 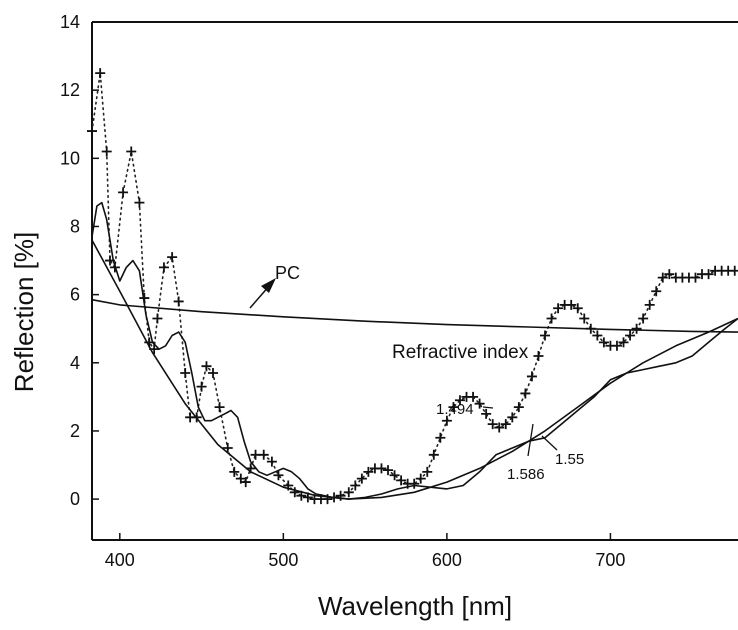 What do you see at coordinates (75, 499) in the screenshot?
I see `y-tick-label: 0` at bounding box center [75, 499].